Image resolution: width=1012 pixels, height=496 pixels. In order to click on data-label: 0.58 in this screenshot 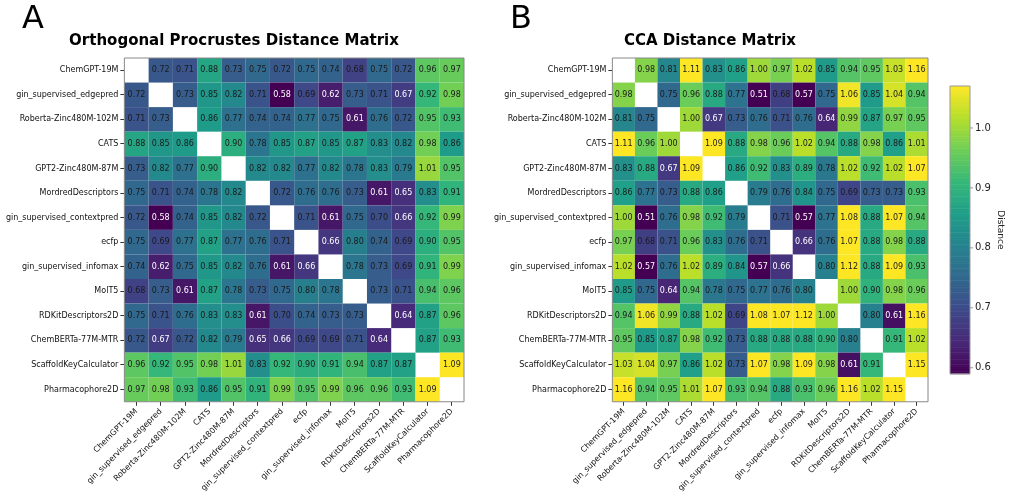, I will do `click(282, 94)`.